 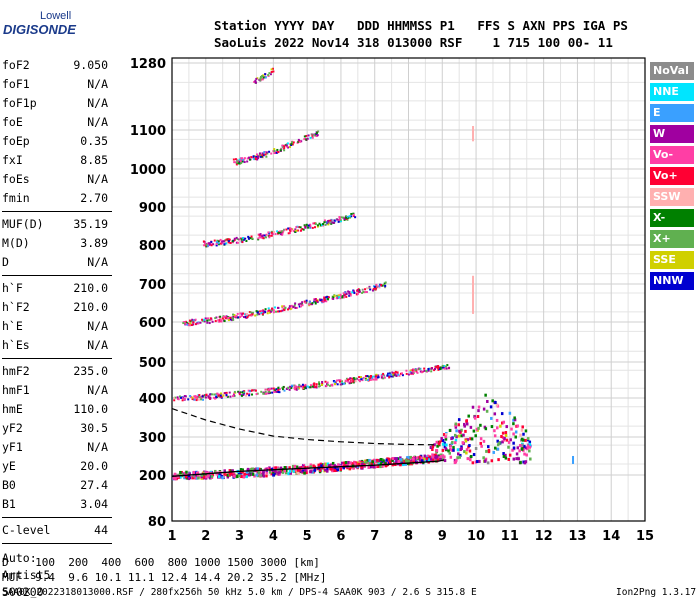 I want to click on param-value: 27.4, so click(x=94, y=485).